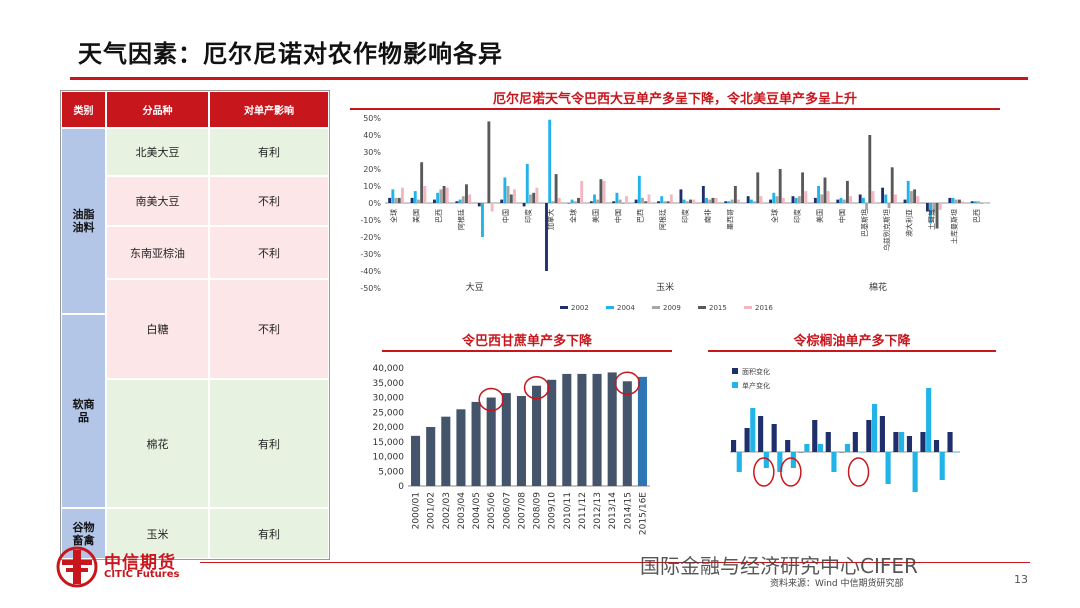  I want to click on chart2-category-label: 2008/09, so click(538, 511).